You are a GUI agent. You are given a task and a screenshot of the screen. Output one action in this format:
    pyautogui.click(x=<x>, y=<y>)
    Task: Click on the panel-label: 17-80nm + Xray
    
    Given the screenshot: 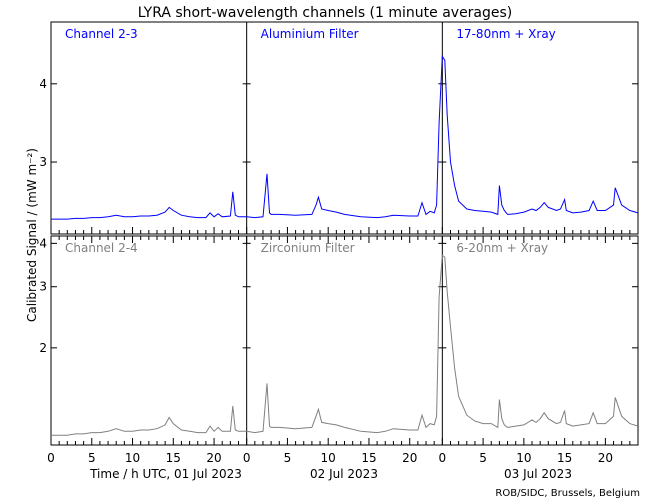 What is the action you would take?
    pyautogui.click(x=505, y=34)
    